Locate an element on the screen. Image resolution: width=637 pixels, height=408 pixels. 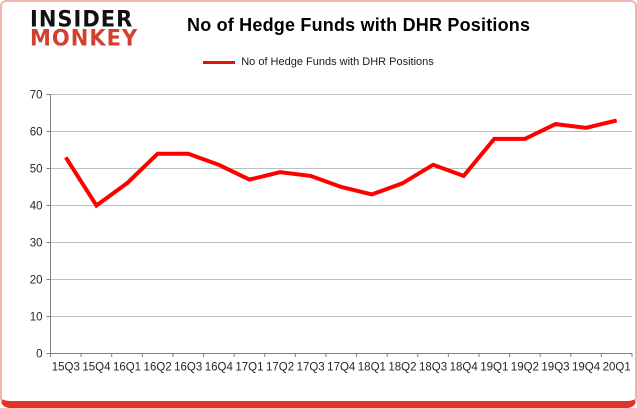
x-tick-label: 16Q3 is located at coordinates (188, 368).